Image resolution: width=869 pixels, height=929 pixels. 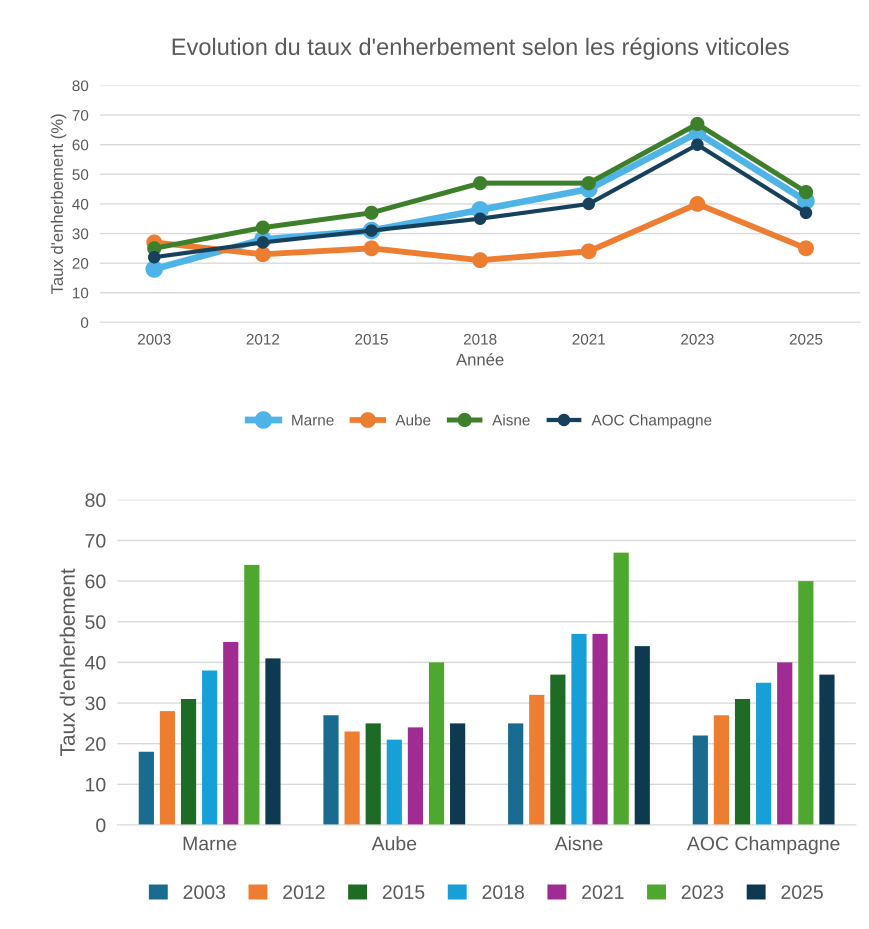 I want to click on x-tick-label: 2021, so click(x=588, y=339).